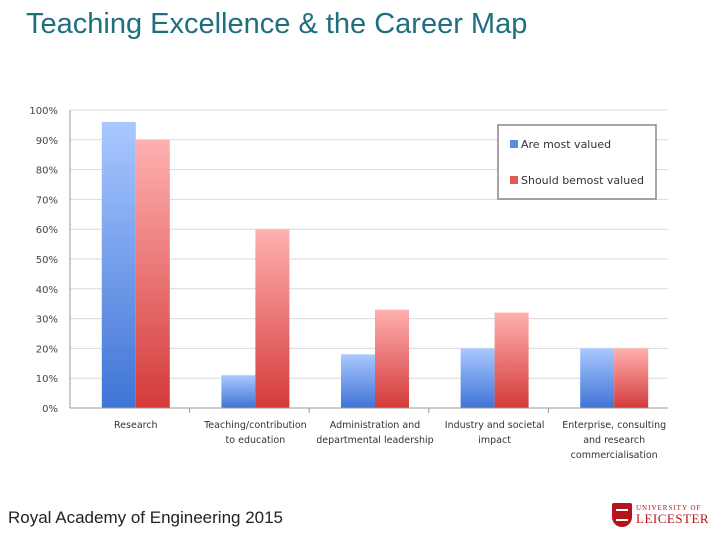 The image size is (720, 545). I want to click on x-tick-label: departmental leadership, so click(374, 440).